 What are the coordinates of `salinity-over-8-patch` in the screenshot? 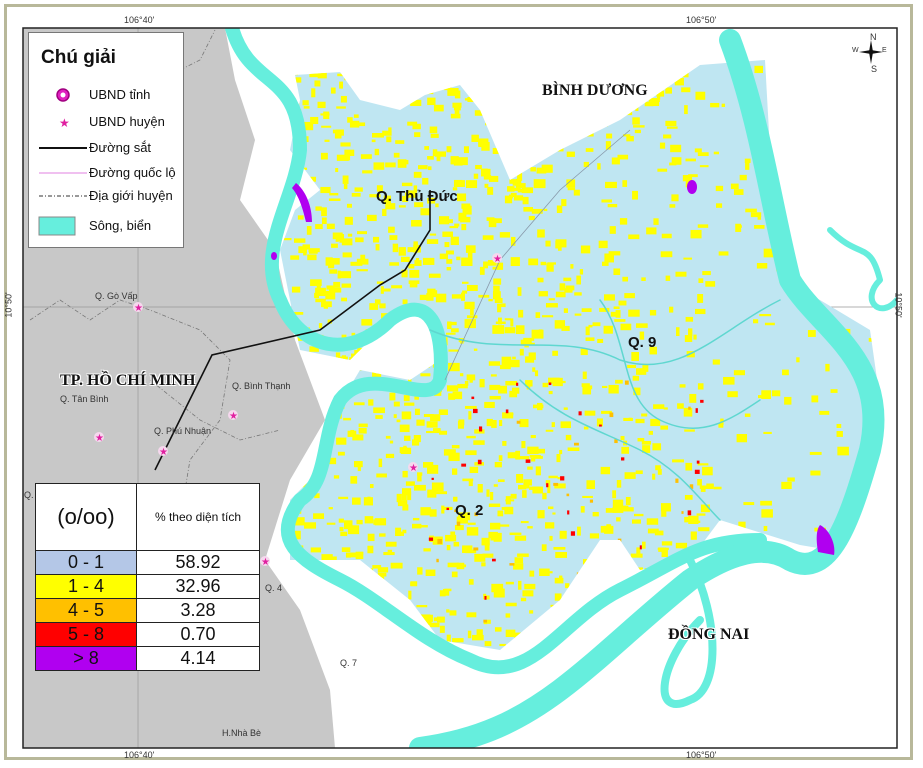 It's located at (274, 256).